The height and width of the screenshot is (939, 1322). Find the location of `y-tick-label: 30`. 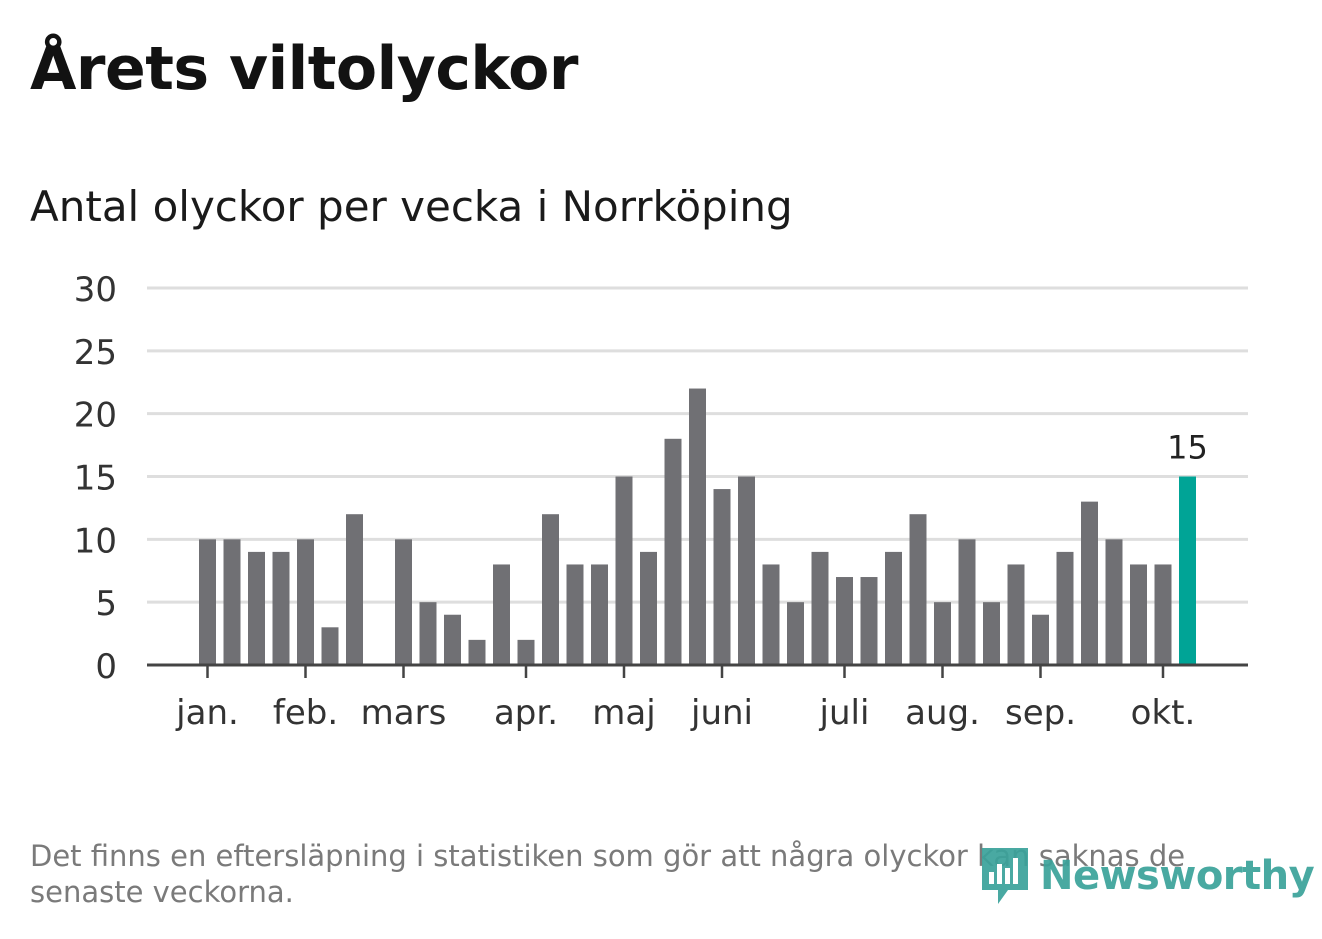

y-tick-label: 30 is located at coordinates (95, 290).